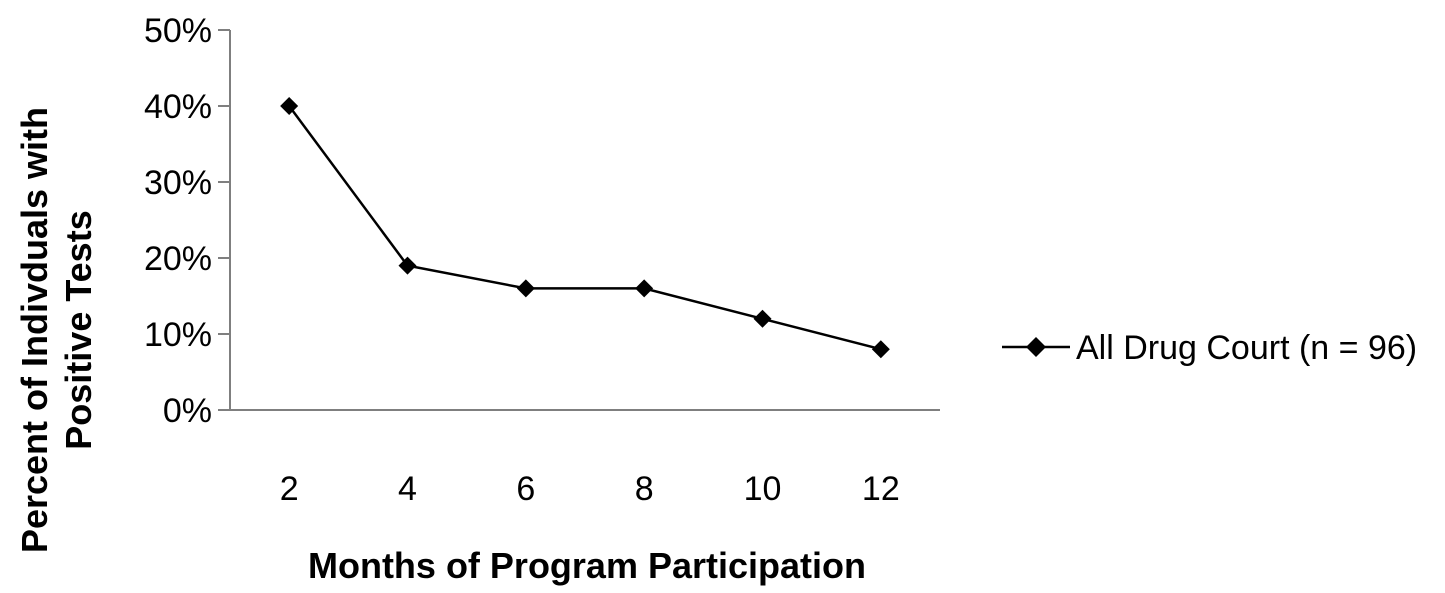 This screenshot has width=1445, height=593. What do you see at coordinates (187, 221) in the screenshot?
I see `y-axis-ticks: 0% 10% 20% 30% 40% 50%` at bounding box center [187, 221].